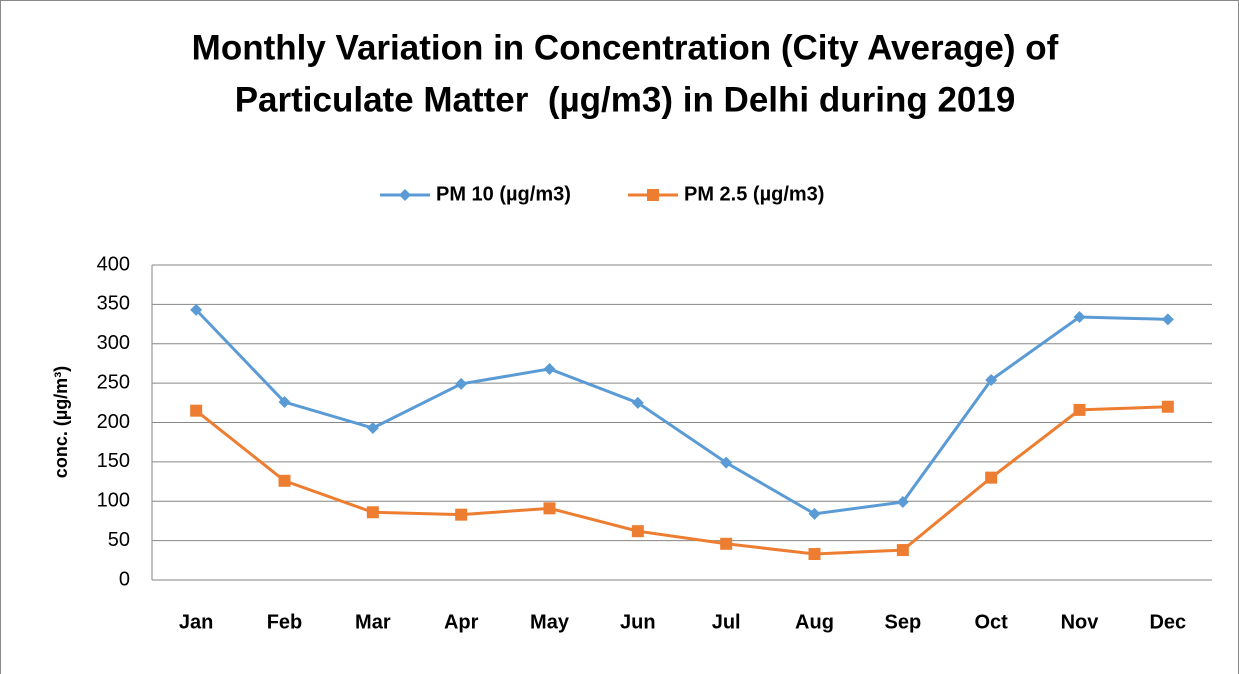 The image size is (1239, 674). I want to click on x-tick-label: Jan, so click(196, 622).